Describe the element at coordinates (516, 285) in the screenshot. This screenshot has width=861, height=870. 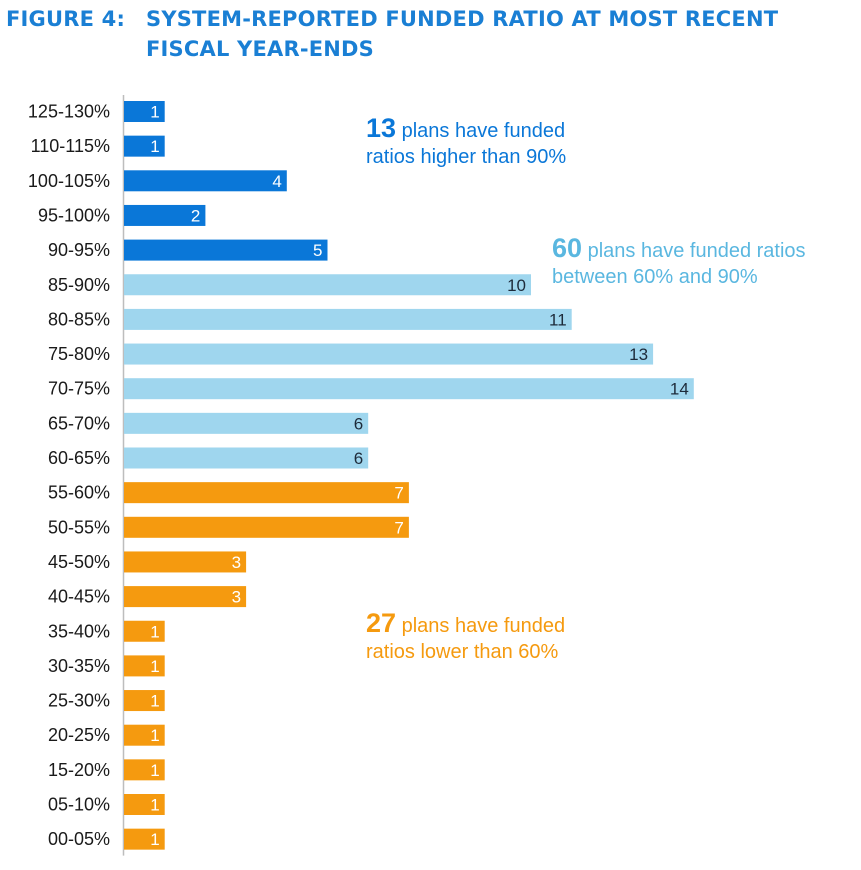
I see `value-label: 10` at that location.